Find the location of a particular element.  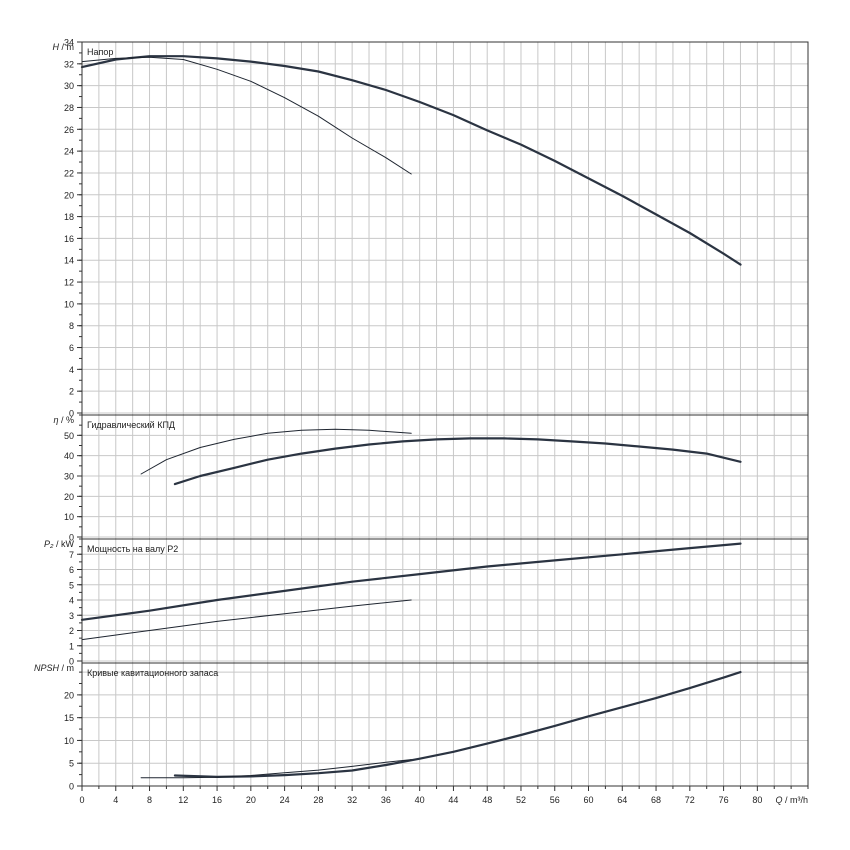

x-tick-label: 20 is located at coordinates (251, 800).